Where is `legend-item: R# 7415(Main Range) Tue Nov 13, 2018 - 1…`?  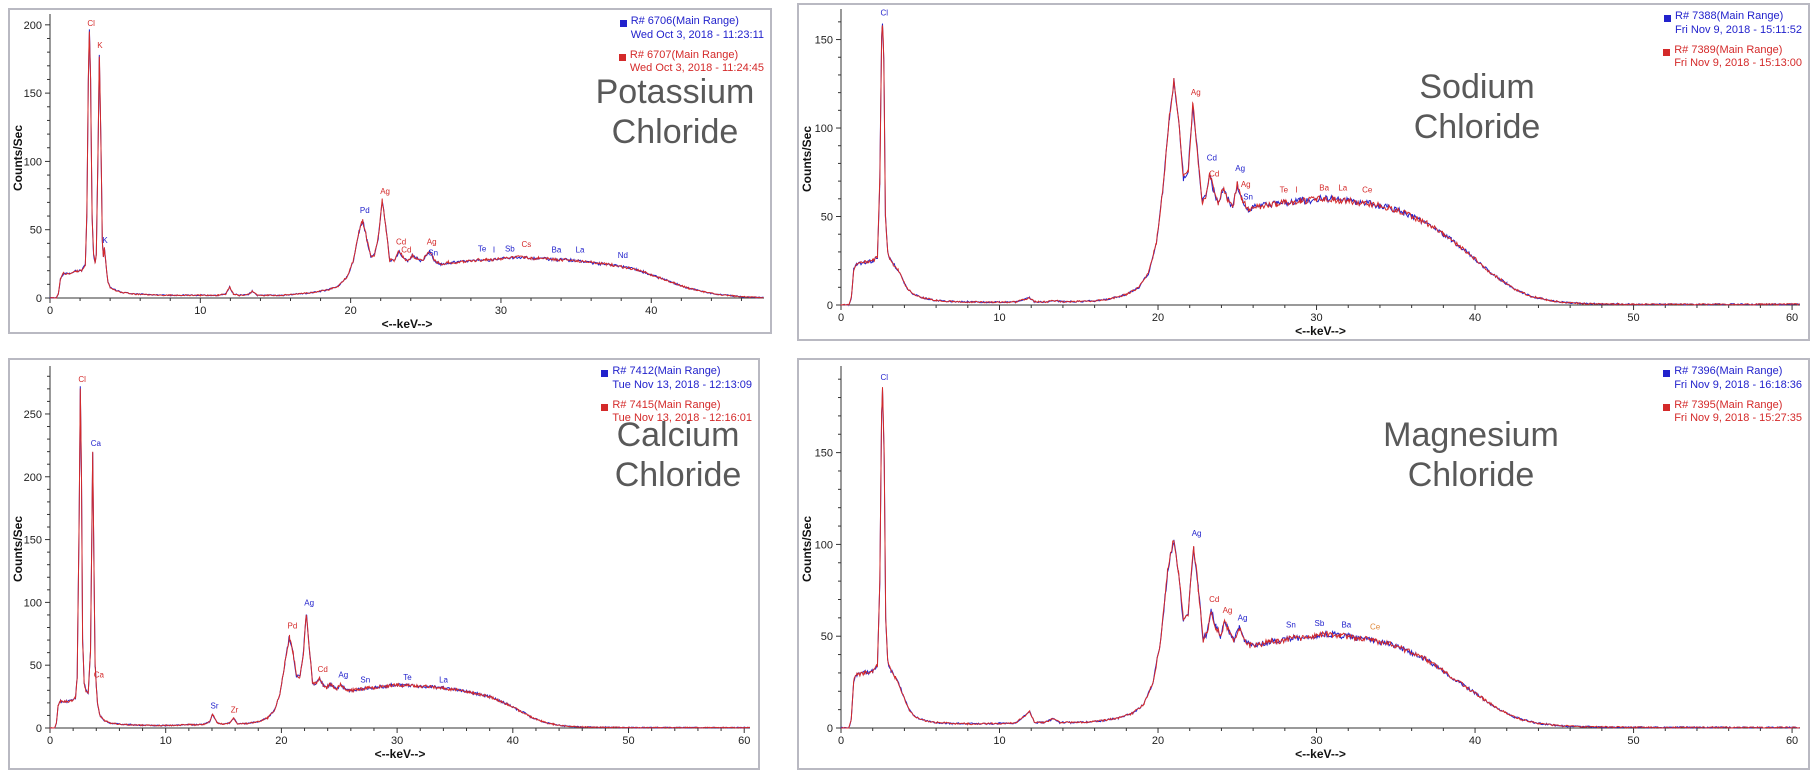
legend-item: R# 7415(Main Range) Tue Nov 13, 2018 - 1… is located at coordinates (676, 413).